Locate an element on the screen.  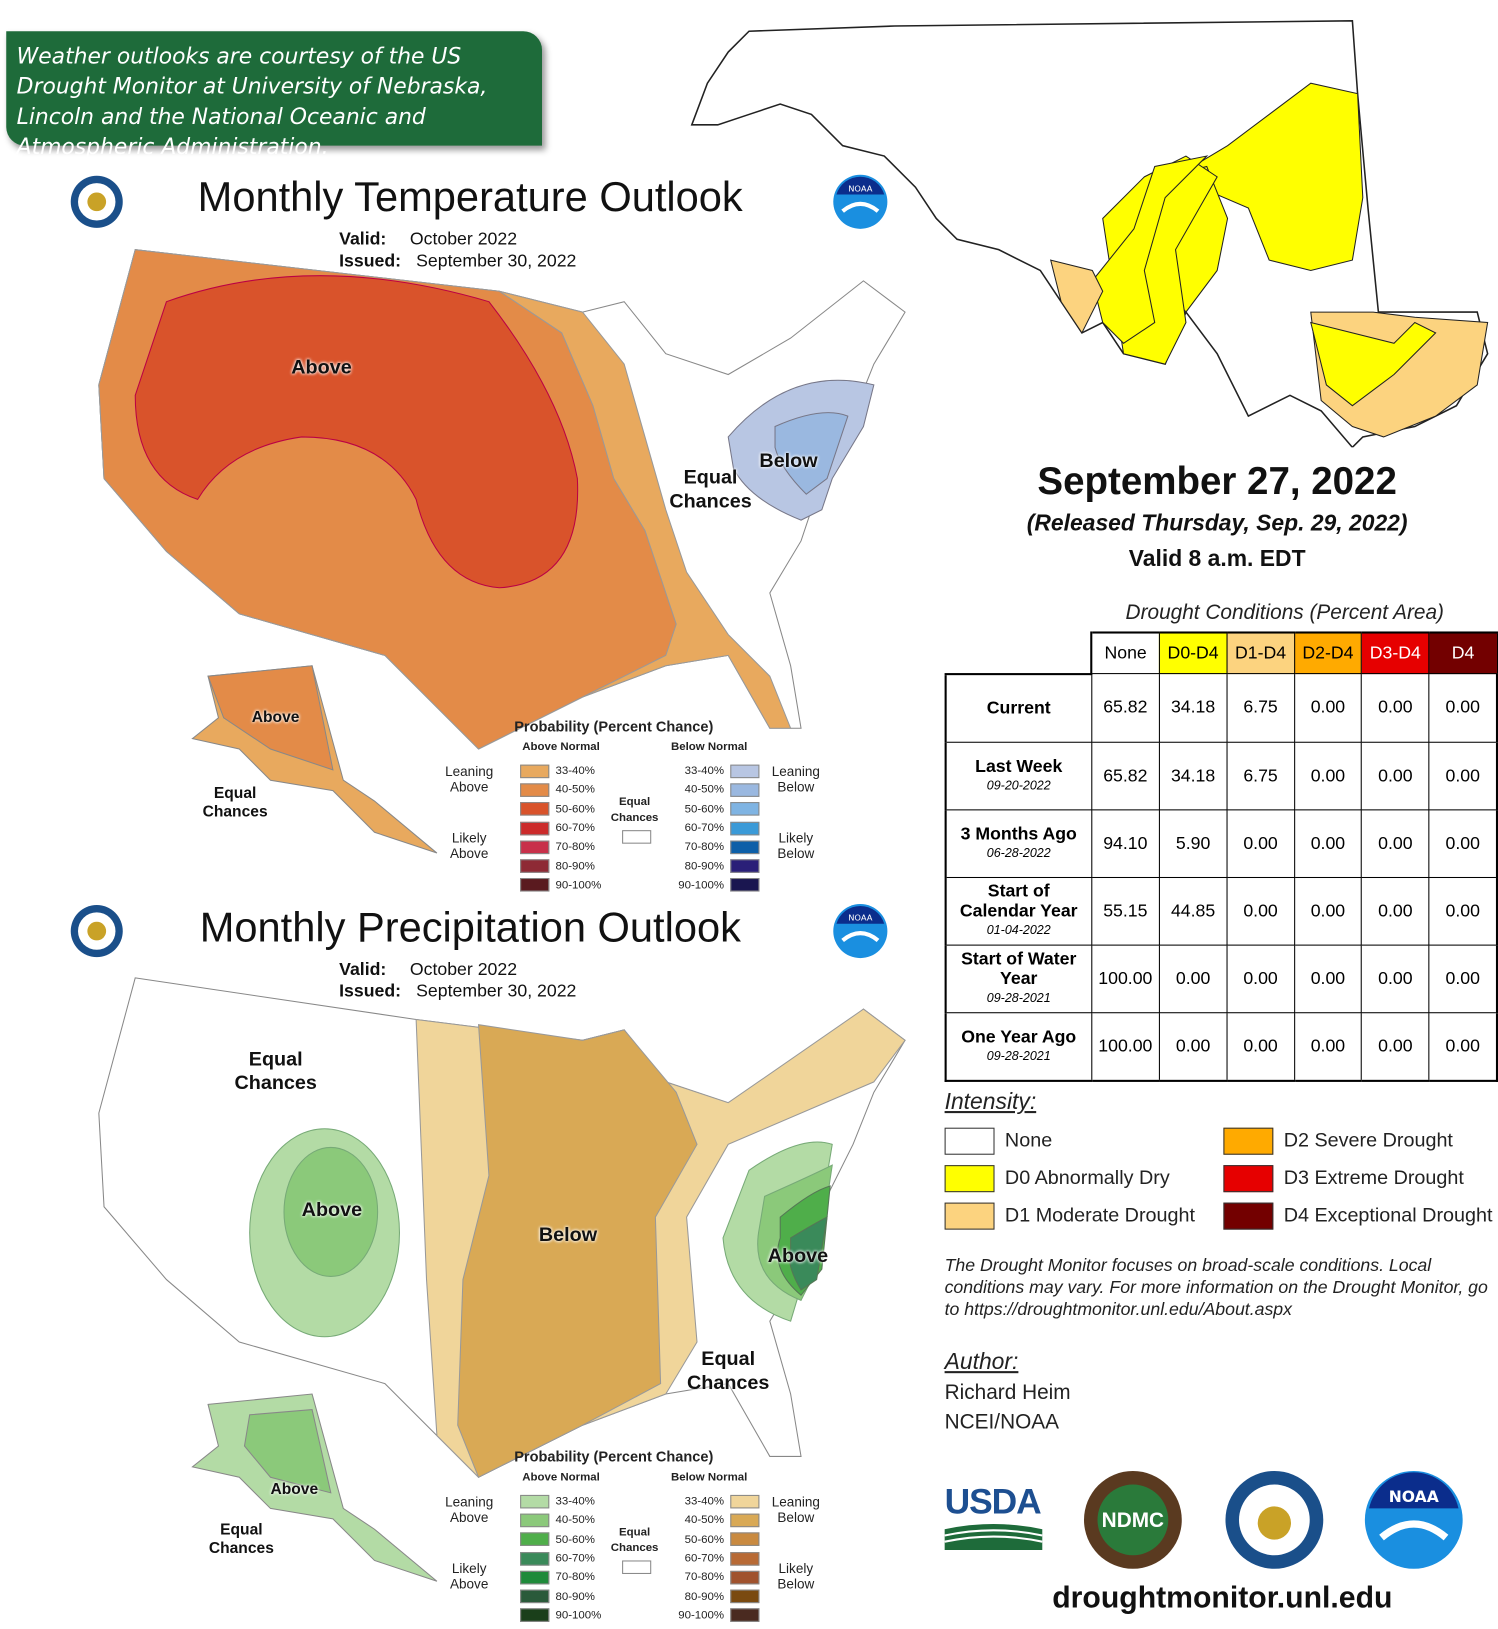
column-header: D2-D4 is located at coordinates (1328, 653).